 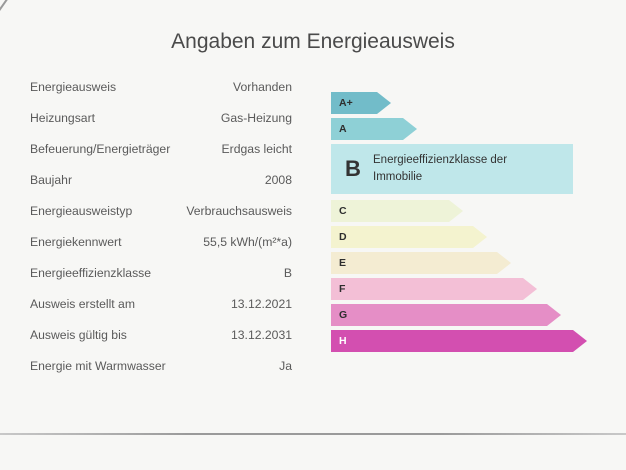 I want to click on info-row: Energie mit Warmwasser Ja, so click(x=161, y=369).